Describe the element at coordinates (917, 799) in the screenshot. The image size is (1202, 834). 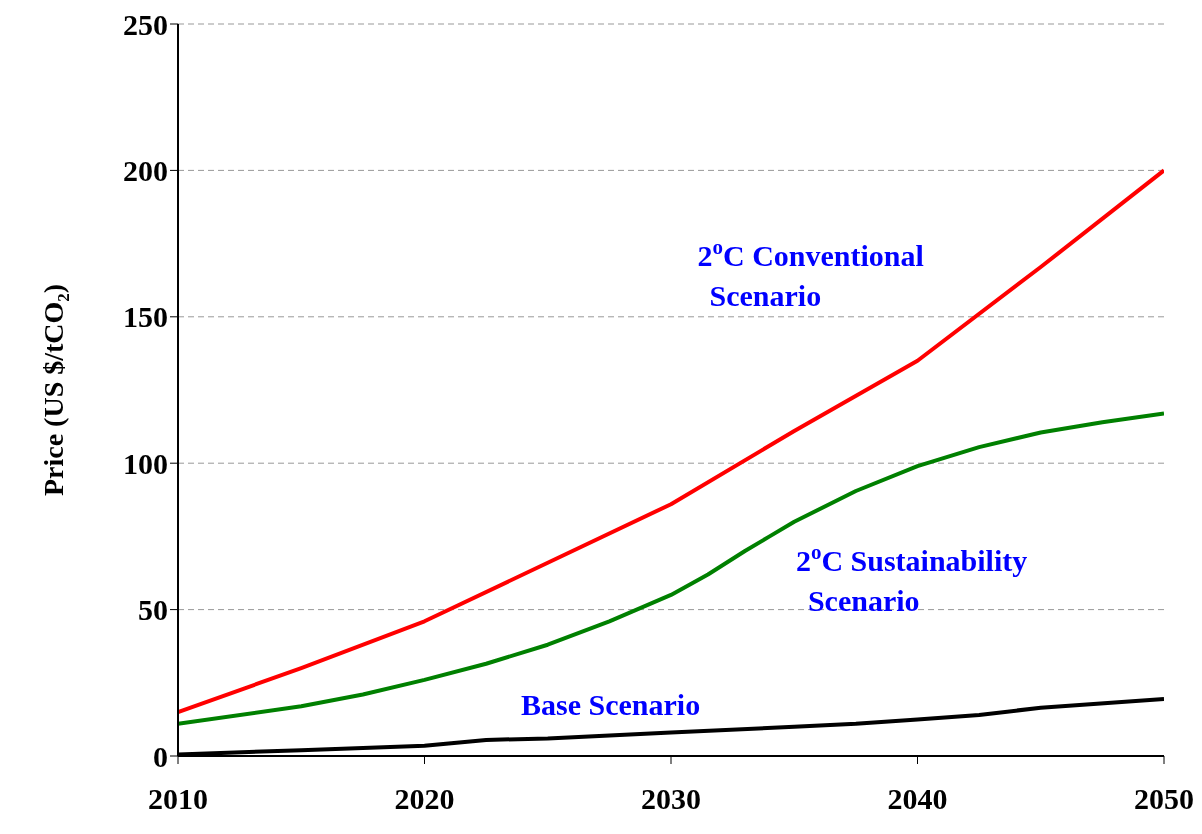
I see `x-tick-label: 2040` at that location.